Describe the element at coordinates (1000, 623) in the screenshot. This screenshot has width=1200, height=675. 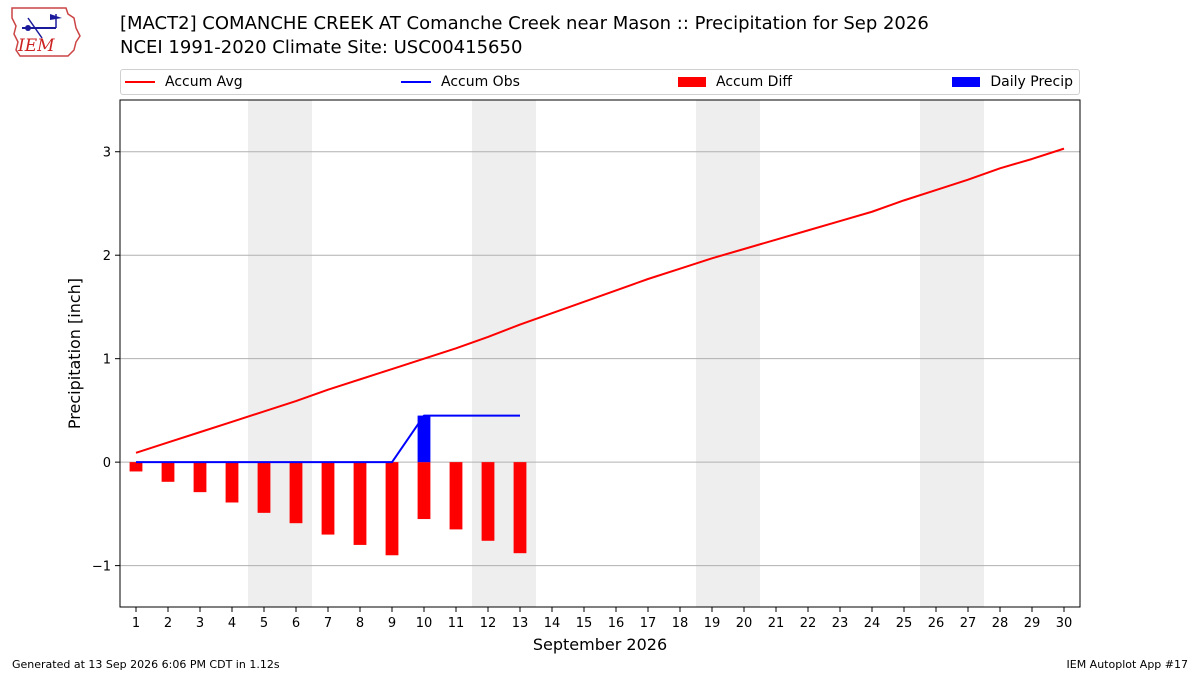
I see `x-tick-label: 28` at that location.